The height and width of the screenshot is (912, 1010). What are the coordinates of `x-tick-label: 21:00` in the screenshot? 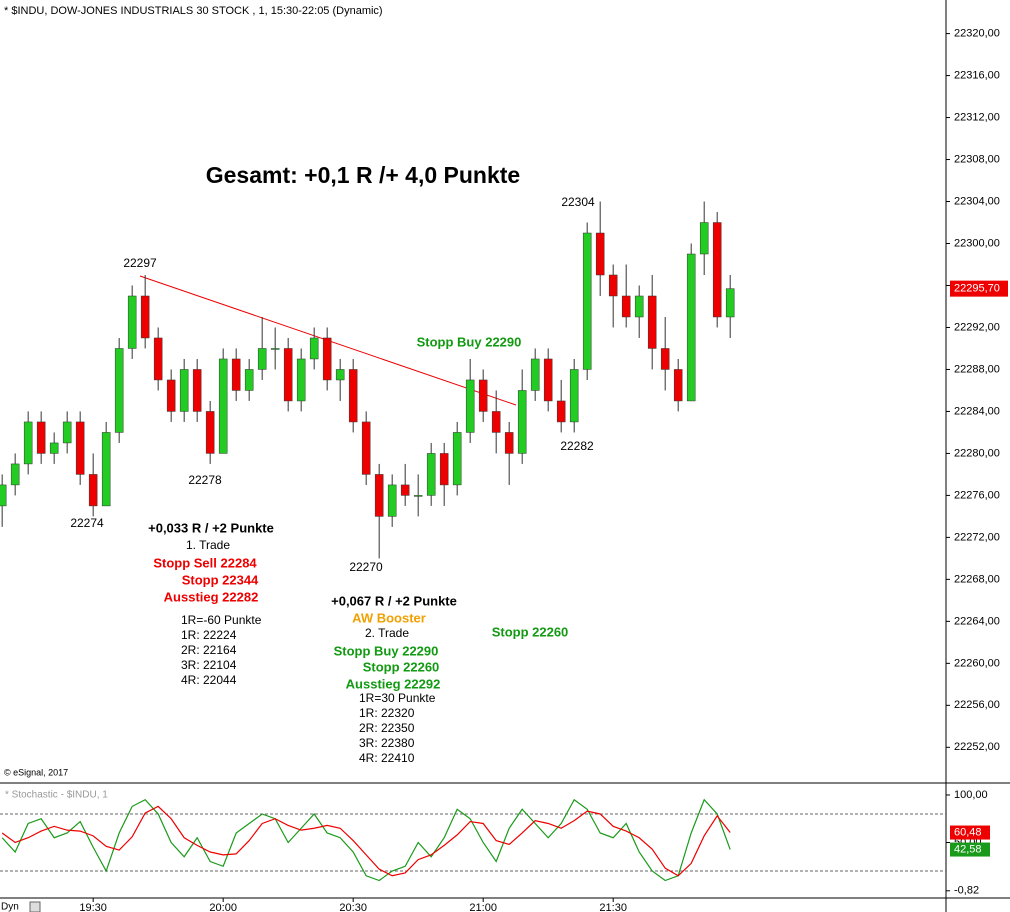 It's located at (483, 907).